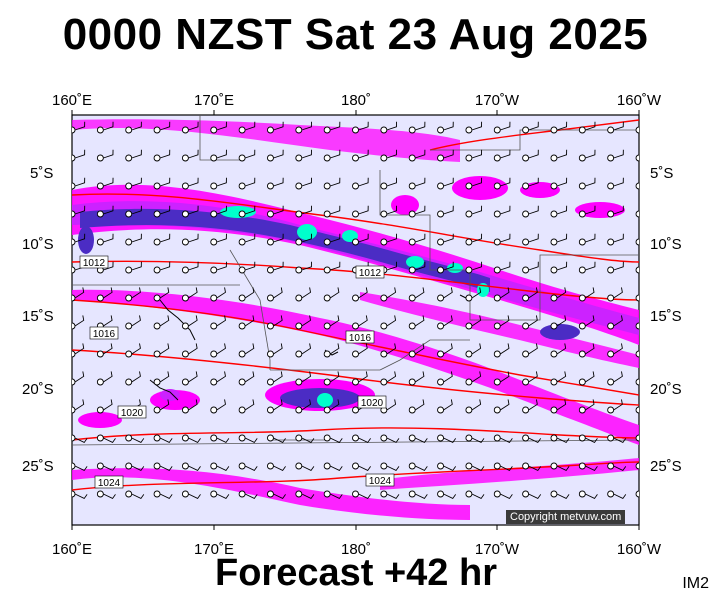  What do you see at coordinates (109, 483) in the screenshot?
I see `isobar-label: 1024` at bounding box center [109, 483].